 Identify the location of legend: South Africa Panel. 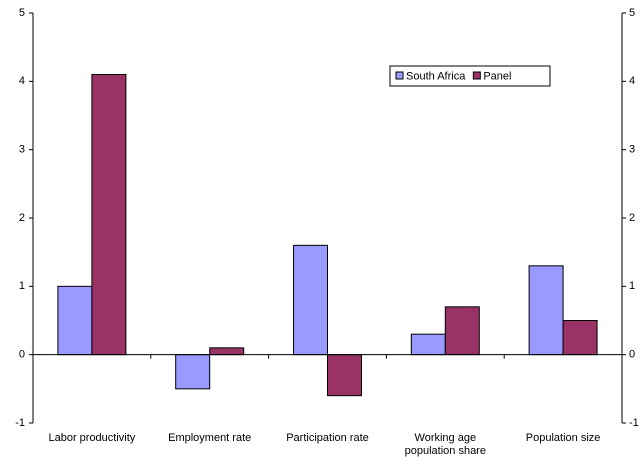
(470, 76).